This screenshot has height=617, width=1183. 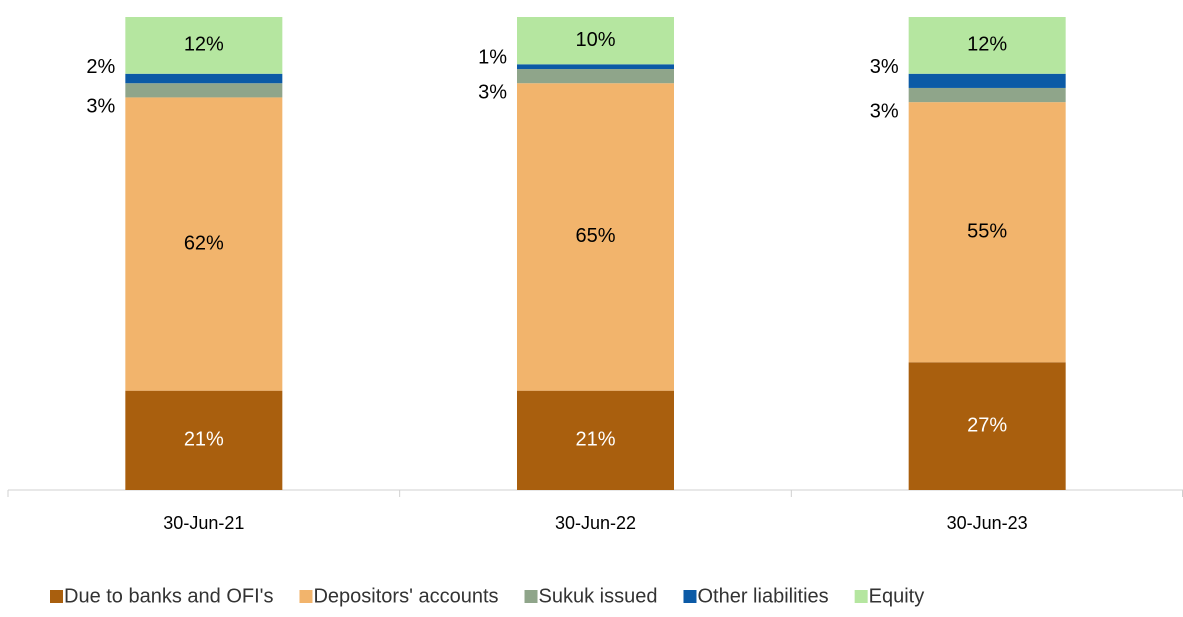 I want to click on legend-label: Equity, so click(x=897, y=596).